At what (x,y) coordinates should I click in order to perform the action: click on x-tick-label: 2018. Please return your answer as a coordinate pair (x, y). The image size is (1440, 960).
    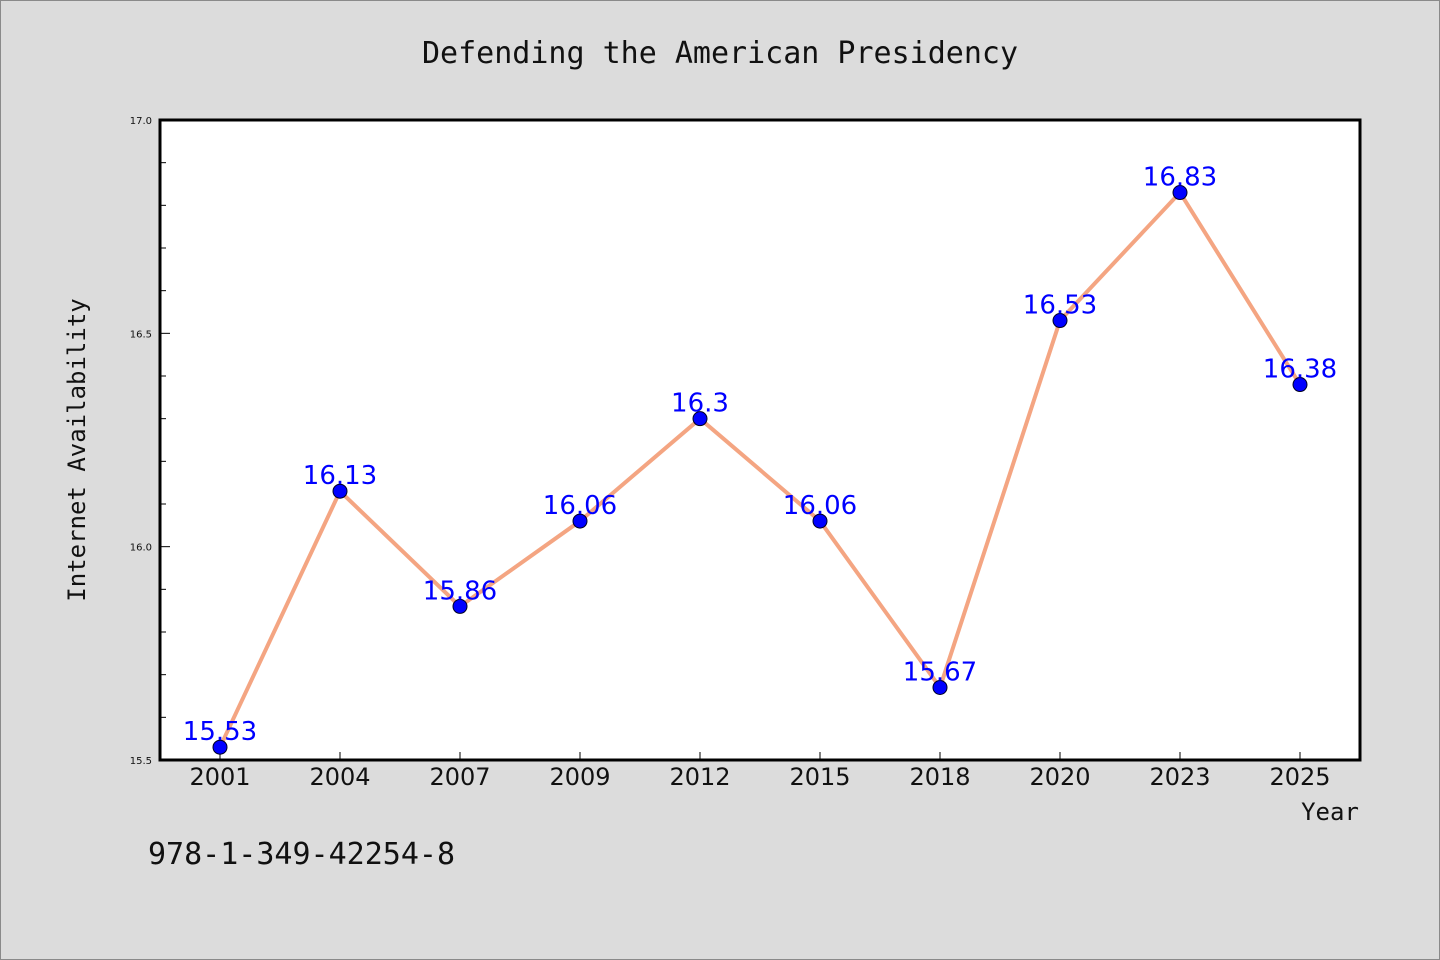
    Looking at the image, I should click on (939, 777).